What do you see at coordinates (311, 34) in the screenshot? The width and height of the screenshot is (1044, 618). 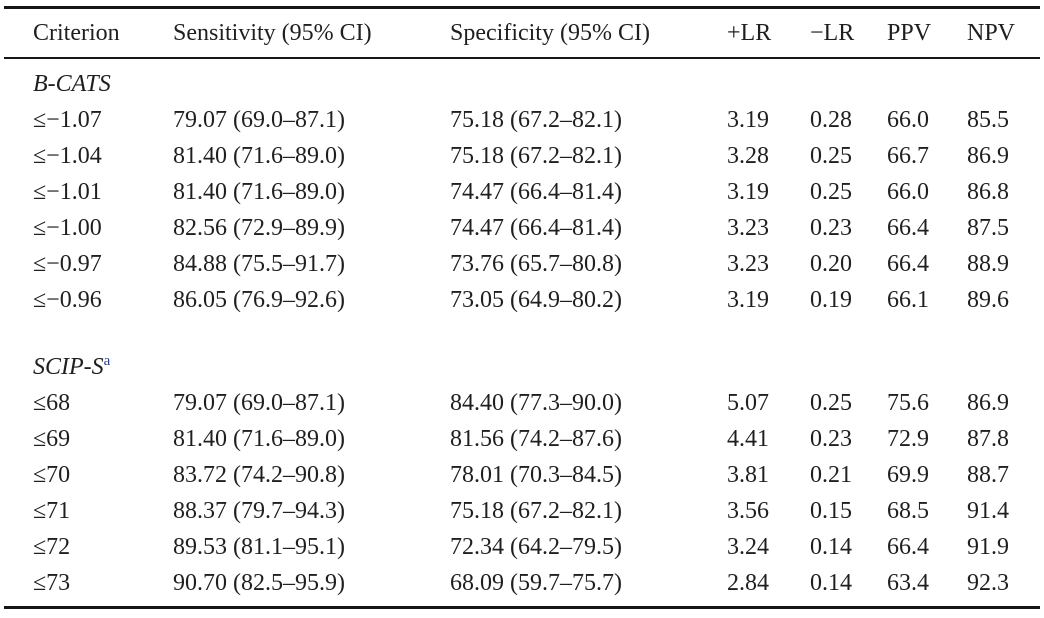 I see `column-header-sensitivity: Sensitivity (95% CI)` at bounding box center [311, 34].